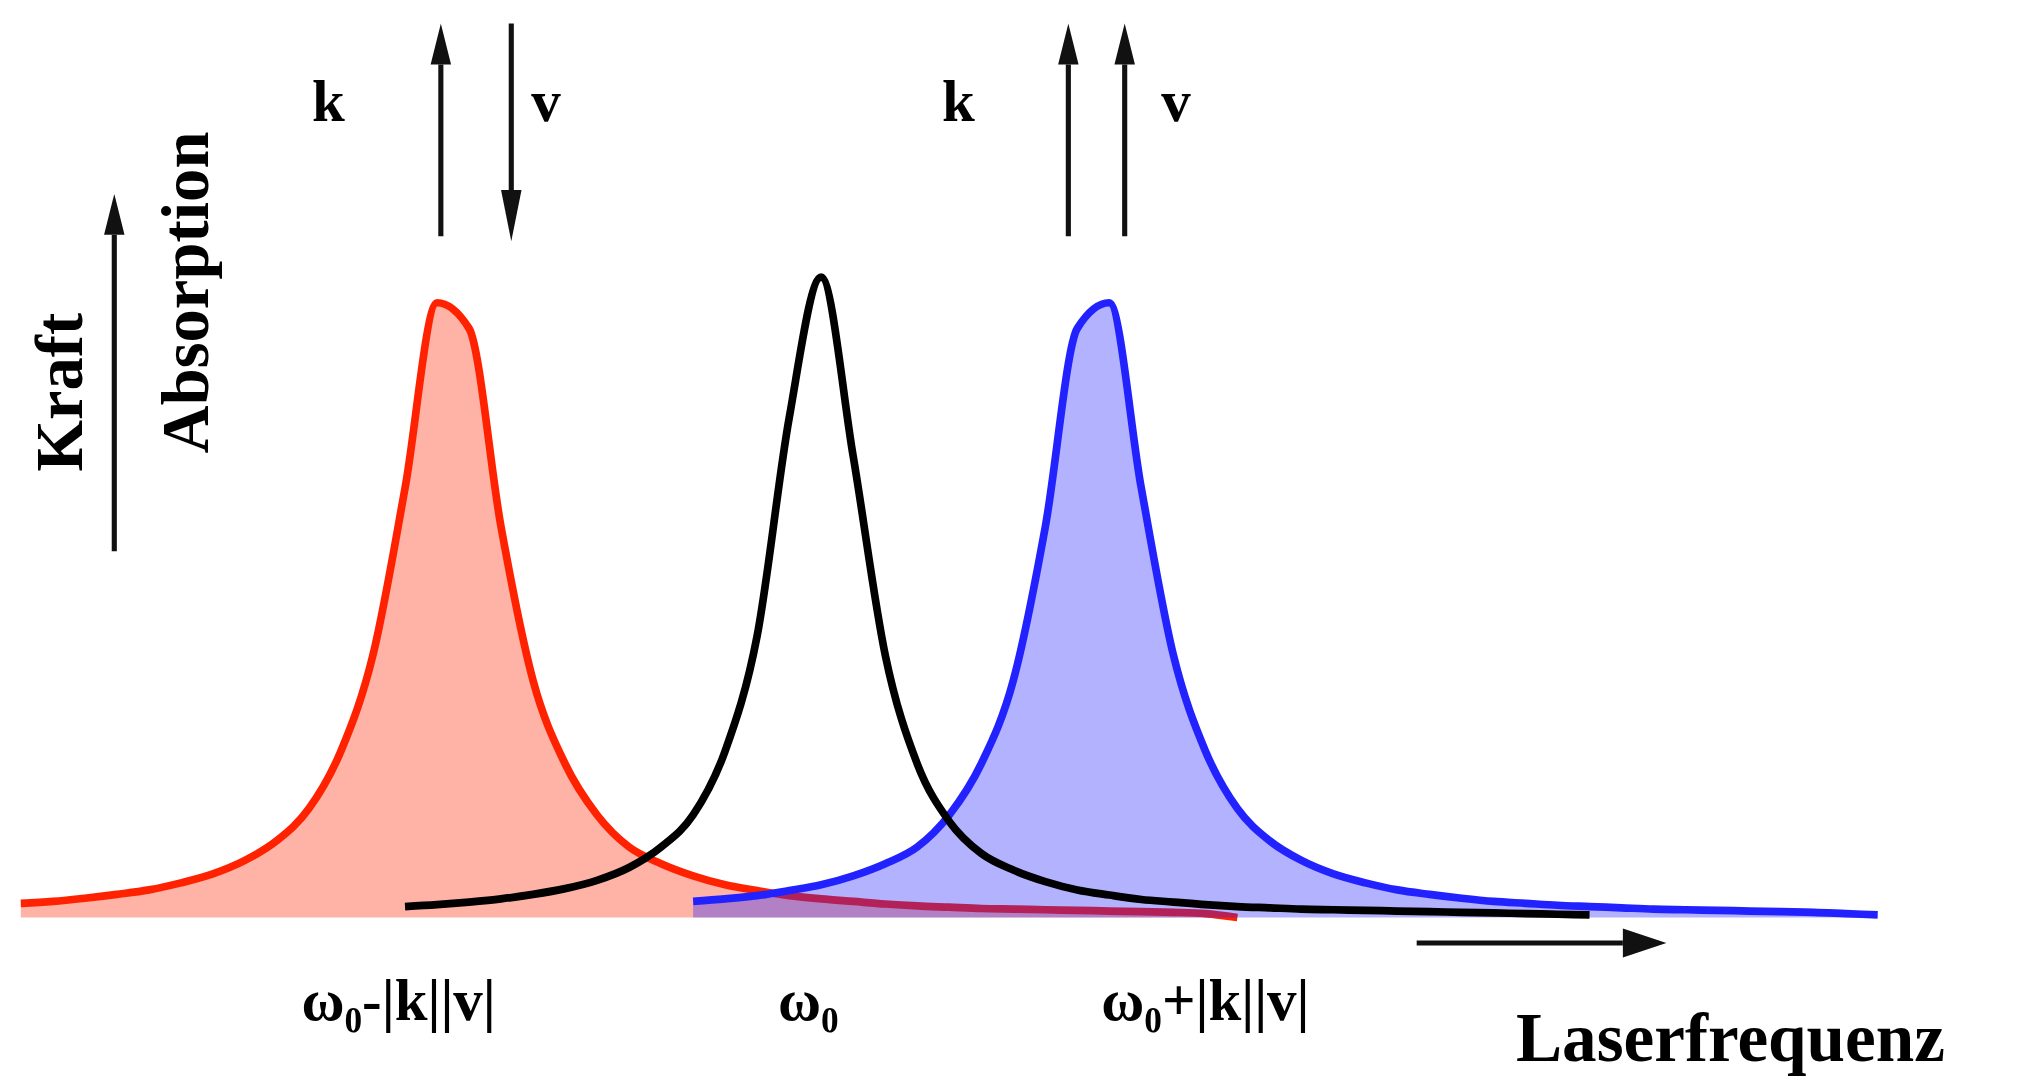 Image resolution: width=2024 pixels, height=1079 pixels. What do you see at coordinates (1730, 1037) in the screenshot?
I see `x-axis-title: Laserfrequenz` at bounding box center [1730, 1037].